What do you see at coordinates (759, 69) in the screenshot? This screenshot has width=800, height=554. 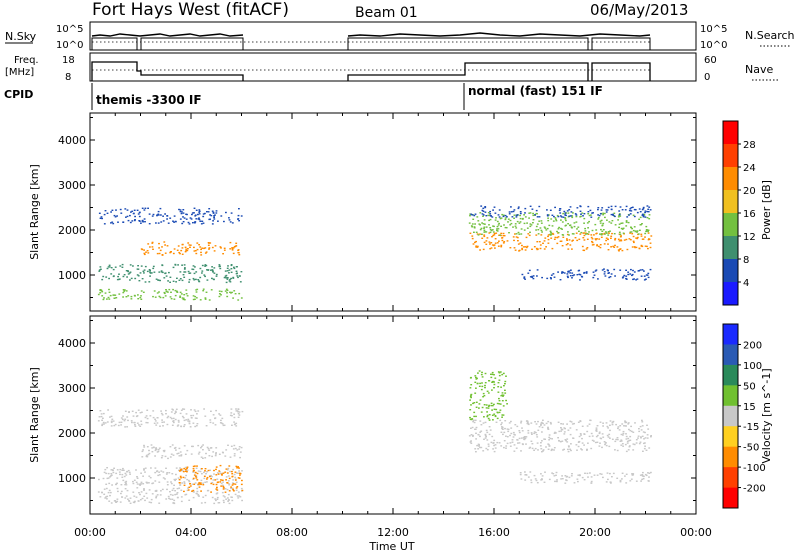 I see `nave-label: Nave` at bounding box center [759, 69].